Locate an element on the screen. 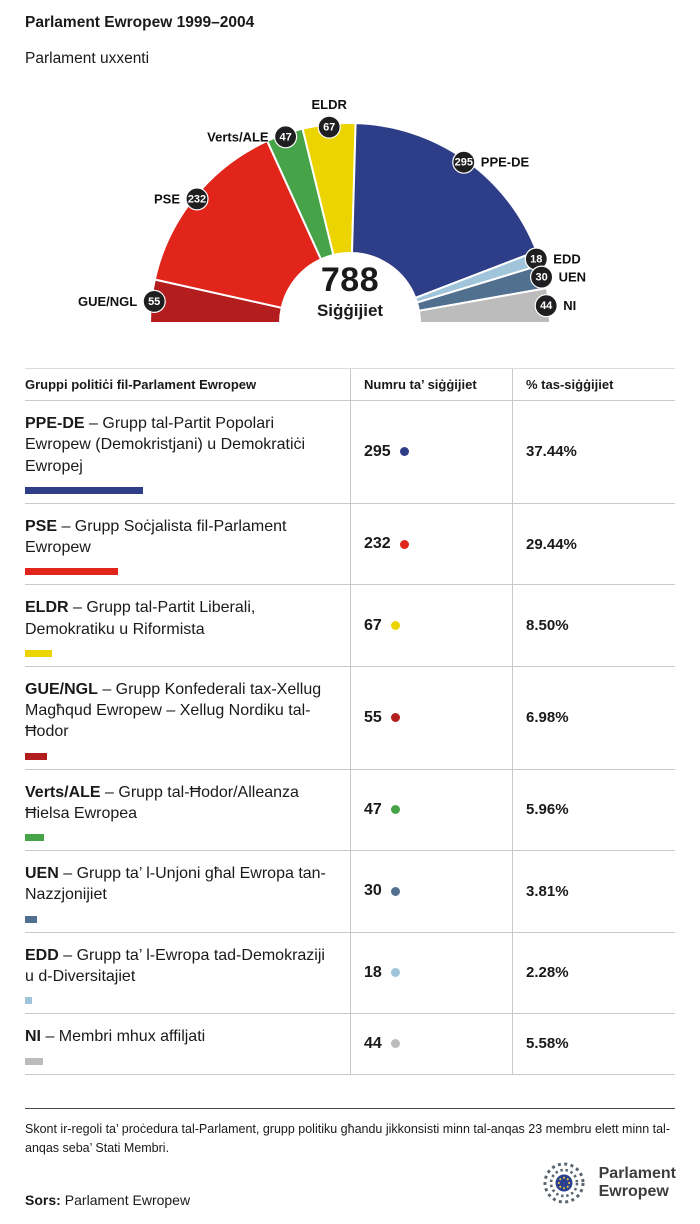 The height and width of the screenshot is (1224, 700). group-seats-cell: 295 is located at coordinates (431, 452).